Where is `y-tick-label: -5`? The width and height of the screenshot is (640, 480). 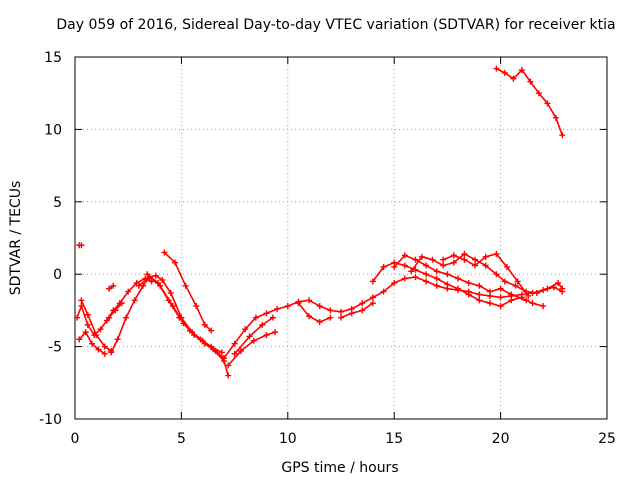
y-tick-label: -5 is located at coordinates (55, 348).